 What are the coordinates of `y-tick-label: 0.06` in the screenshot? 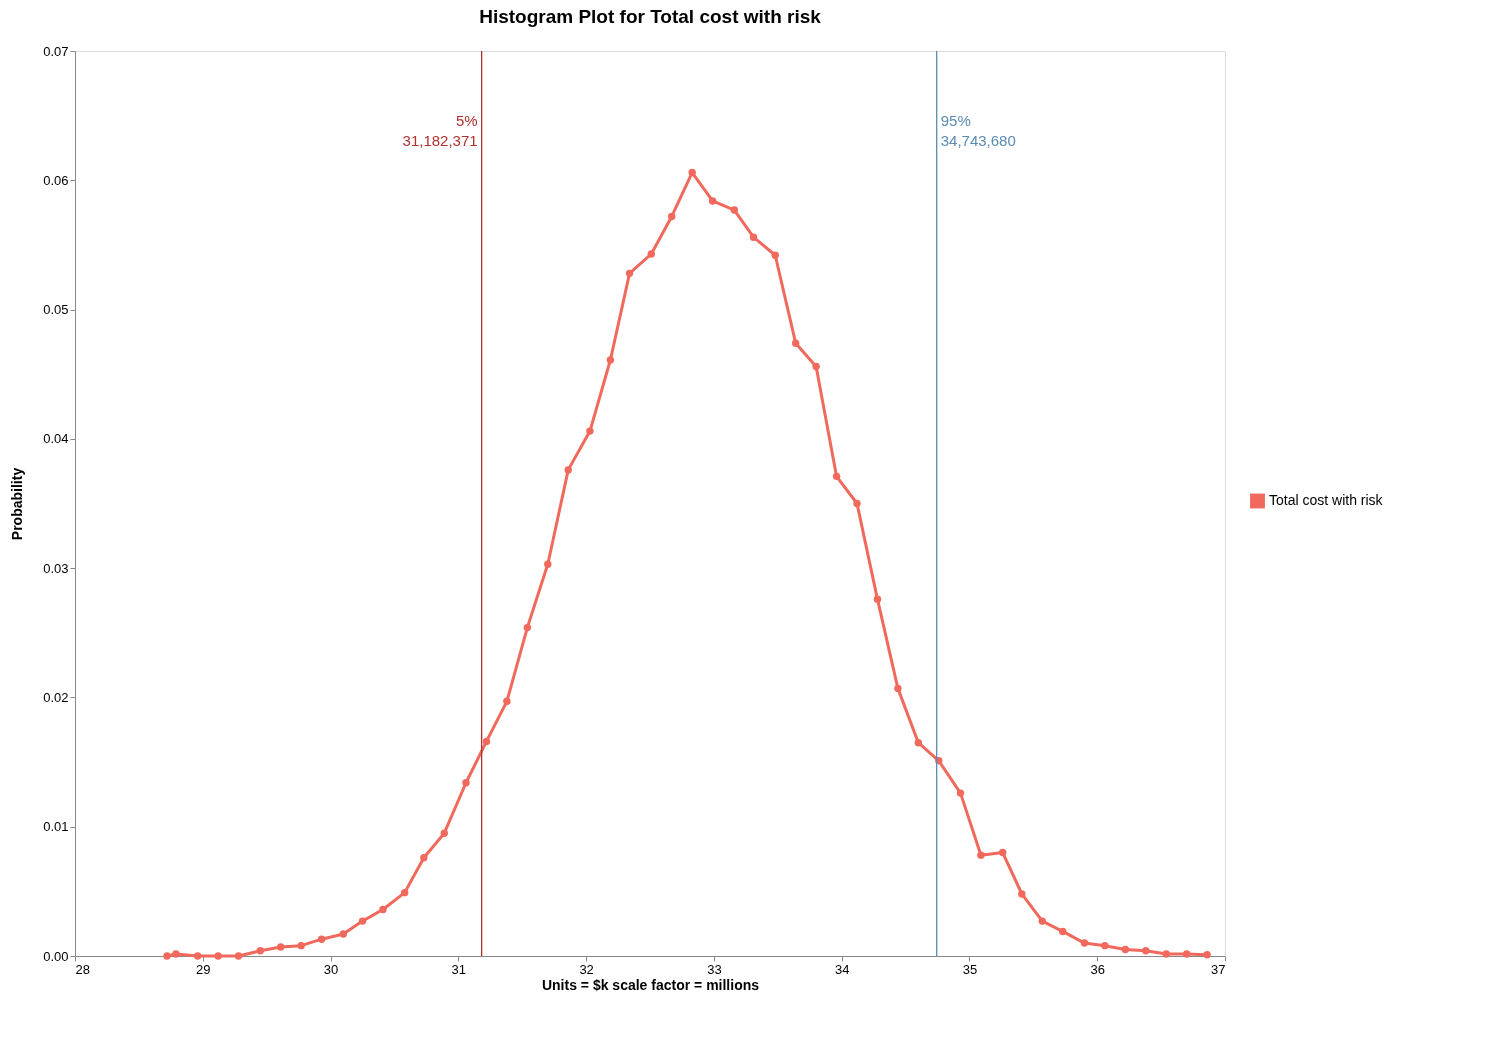 It's located at (56, 180).